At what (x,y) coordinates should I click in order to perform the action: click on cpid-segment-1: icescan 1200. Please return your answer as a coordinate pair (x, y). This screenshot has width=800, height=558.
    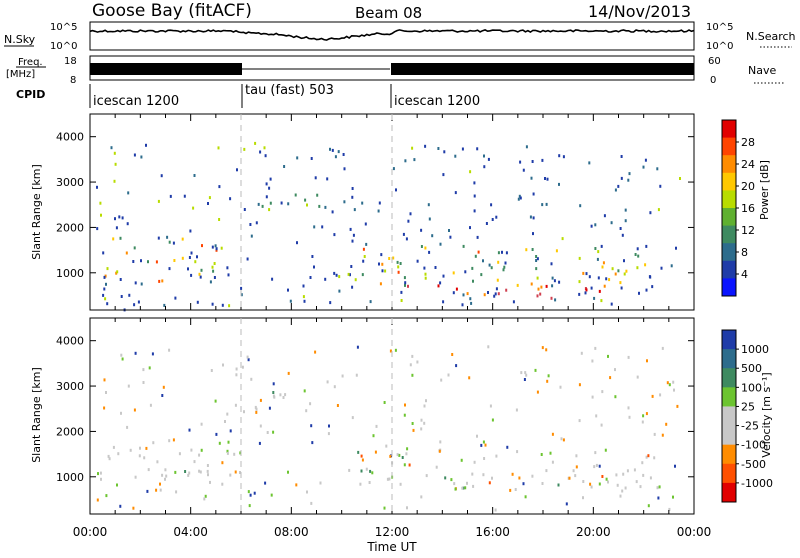
    Looking at the image, I should click on (136, 101).